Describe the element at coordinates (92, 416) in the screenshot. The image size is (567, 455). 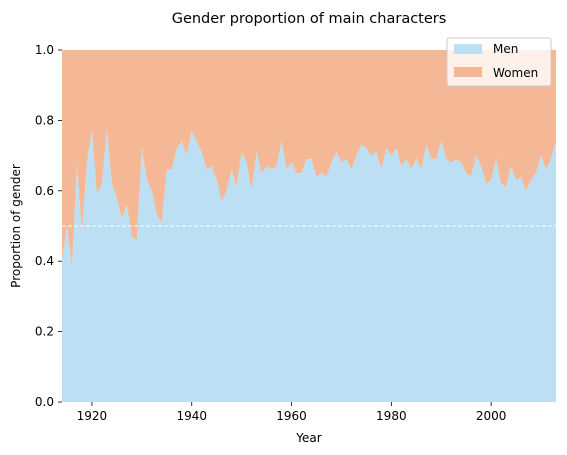
I see `x-tick-label: 1920` at that location.